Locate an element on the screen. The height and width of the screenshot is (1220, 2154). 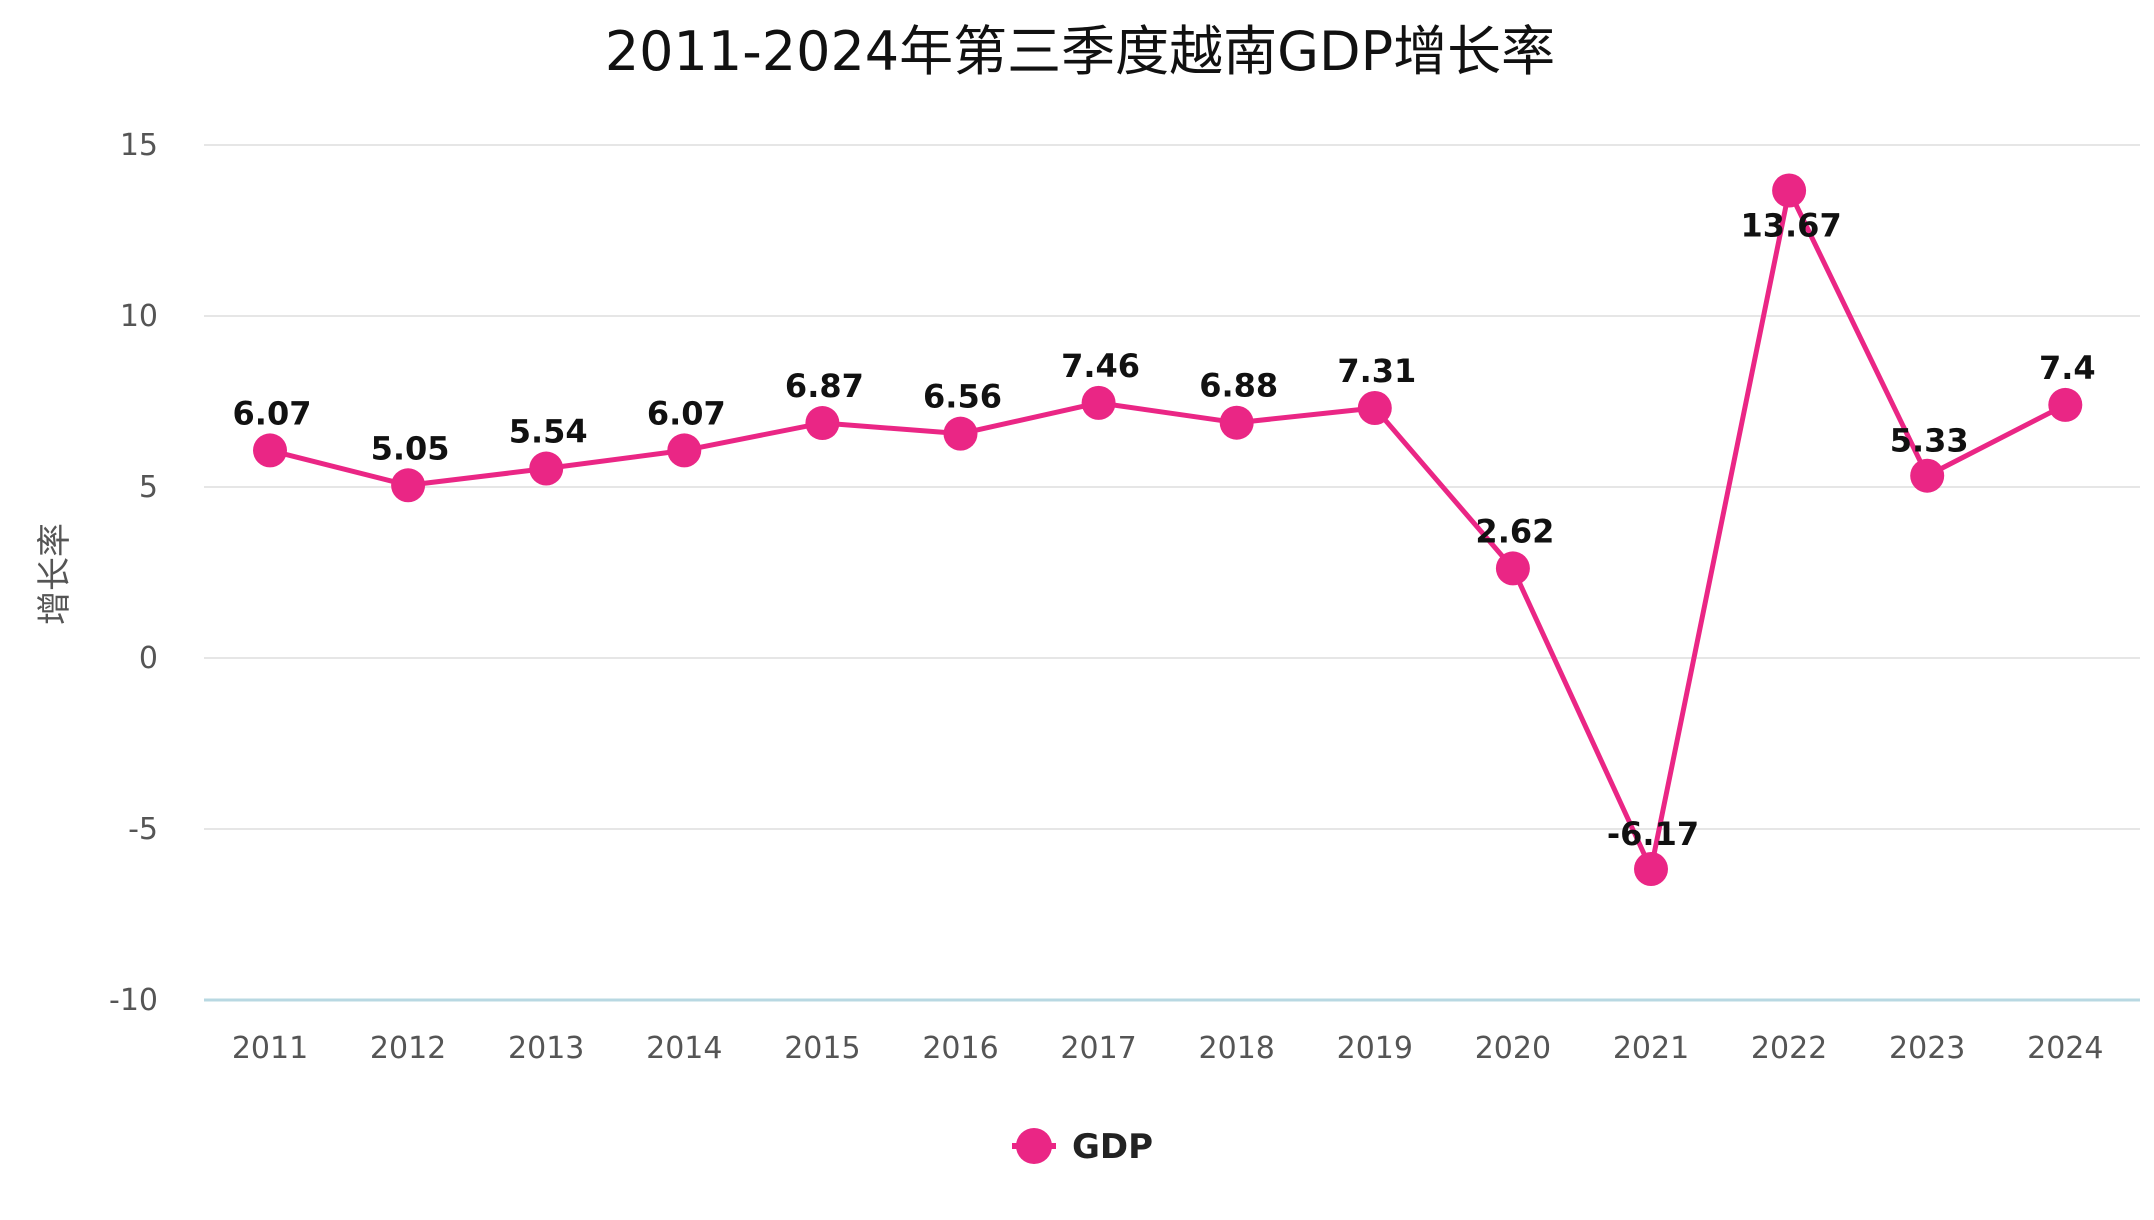
y-tick-label: 0 is located at coordinates (148, 658).